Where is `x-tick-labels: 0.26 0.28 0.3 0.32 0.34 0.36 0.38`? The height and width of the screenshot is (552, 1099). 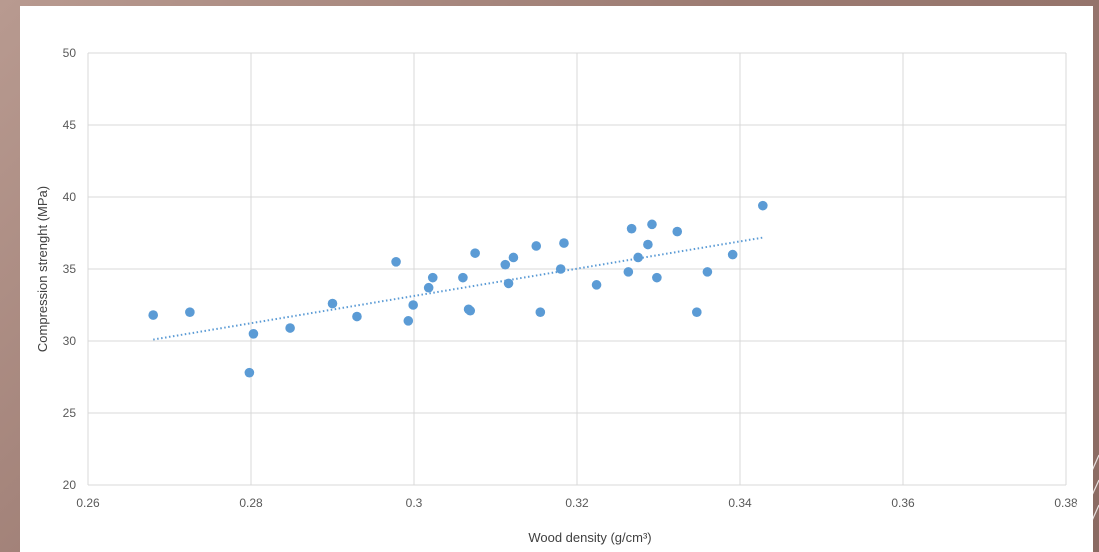
x-tick-labels: 0.26 0.28 0.3 0.32 0.34 0.36 0.38 is located at coordinates (577, 503).